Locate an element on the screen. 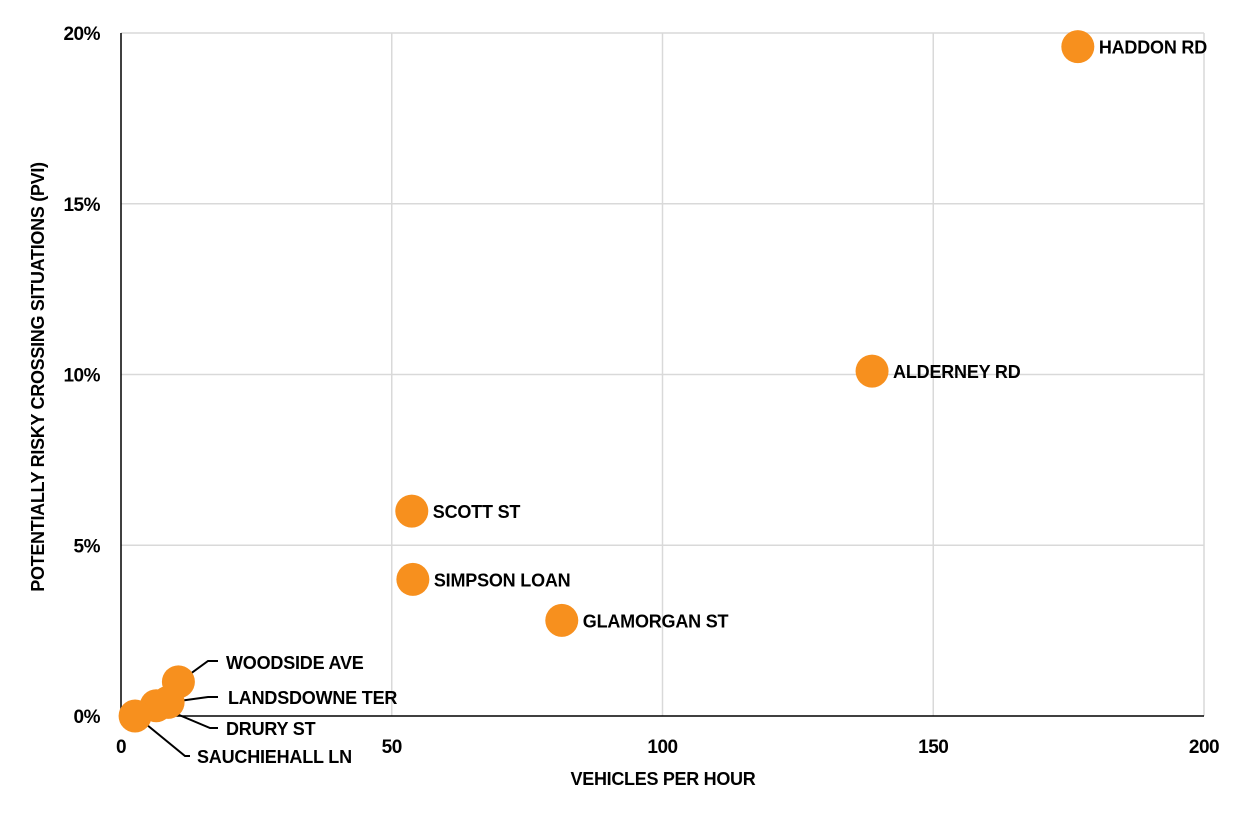 This screenshot has width=1244, height=823. point-label: HADDON RD is located at coordinates (1153, 48).